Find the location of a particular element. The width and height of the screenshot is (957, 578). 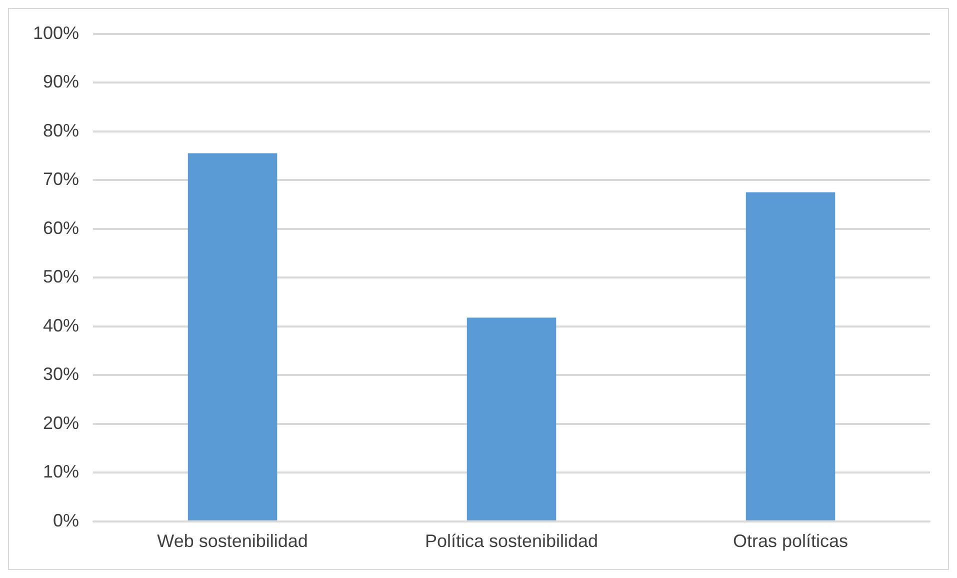

y-tick-label: 100% is located at coordinates (56, 32).